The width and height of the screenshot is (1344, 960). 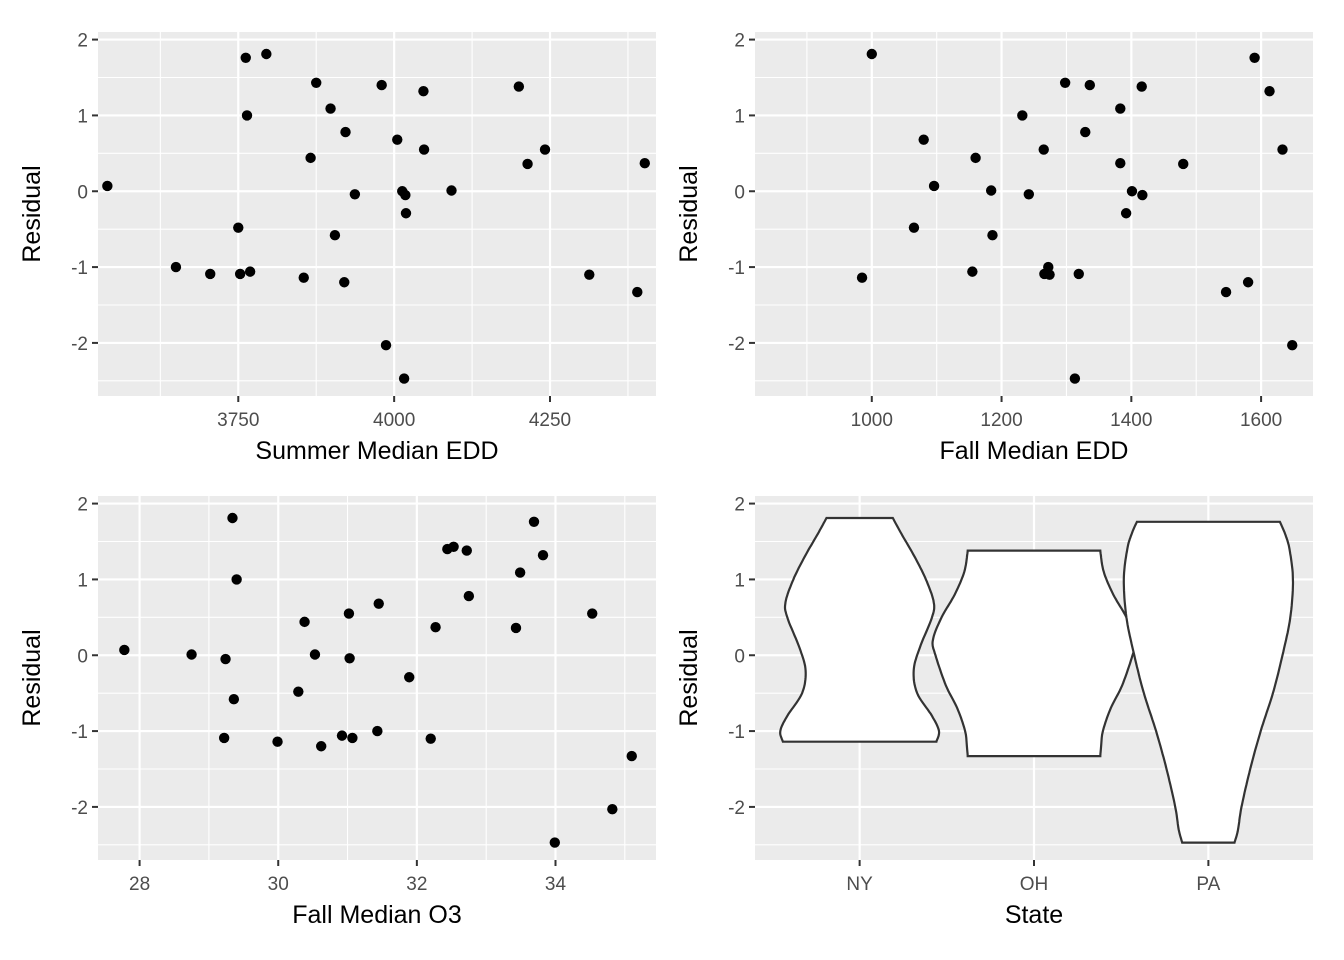 I want to click on x-tick-label: 28, so click(x=139, y=884).